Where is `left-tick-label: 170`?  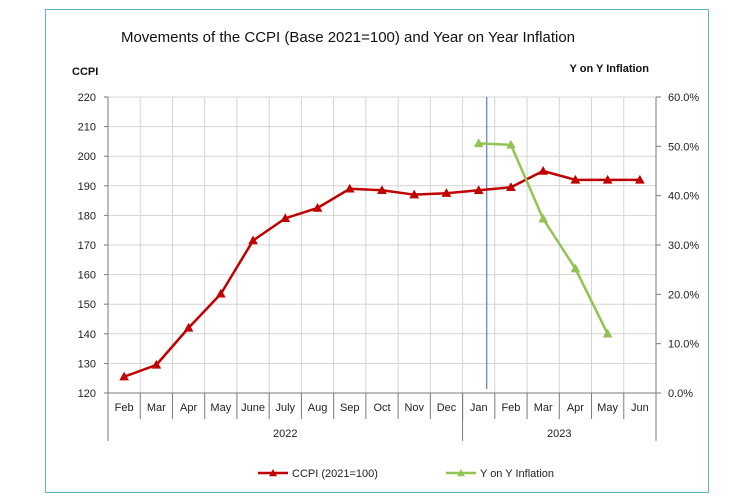 left-tick-label: 170 is located at coordinates (87, 246).